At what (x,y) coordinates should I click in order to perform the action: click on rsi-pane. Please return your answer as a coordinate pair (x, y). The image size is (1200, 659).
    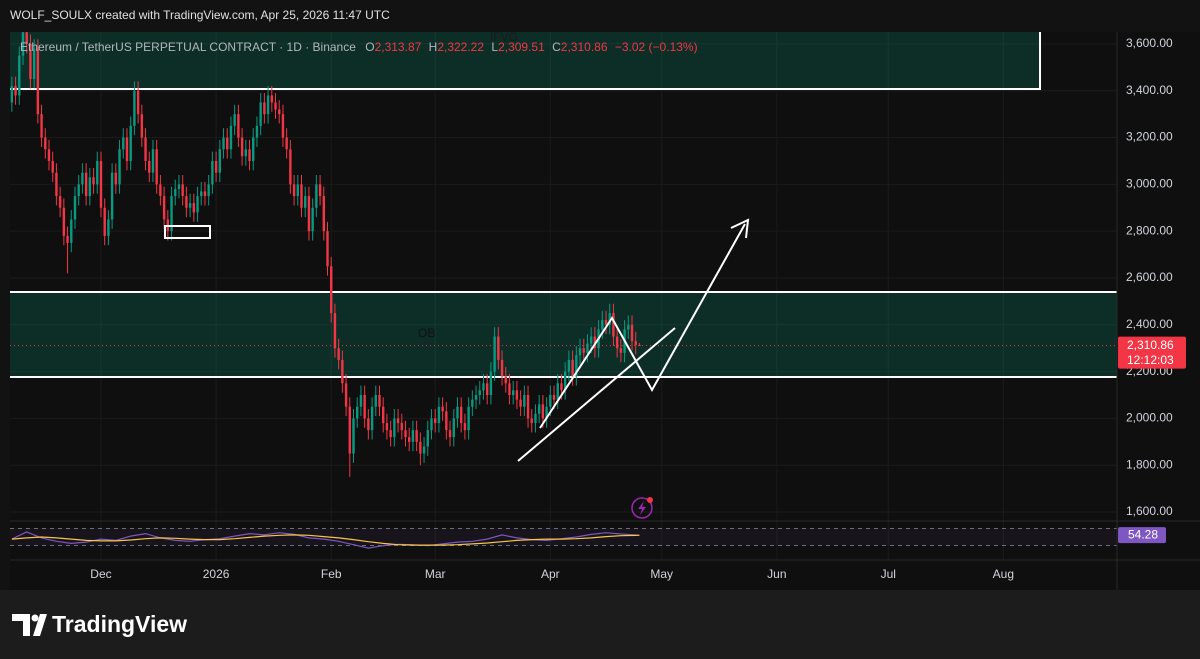
    Looking at the image, I should click on (563, 538).